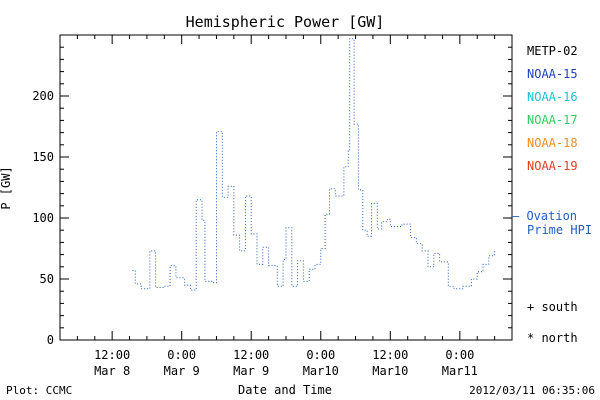  What do you see at coordinates (50, 340) in the screenshot?
I see `y-tick-label: 0` at bounding box center [50, 340].